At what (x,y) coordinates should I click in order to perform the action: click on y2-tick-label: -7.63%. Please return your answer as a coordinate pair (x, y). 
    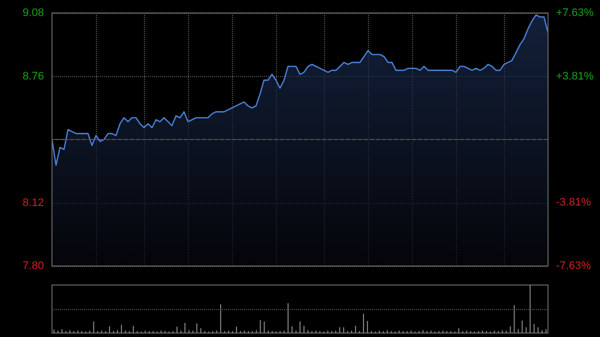
    Looking at the image, I should click on (574, 266).